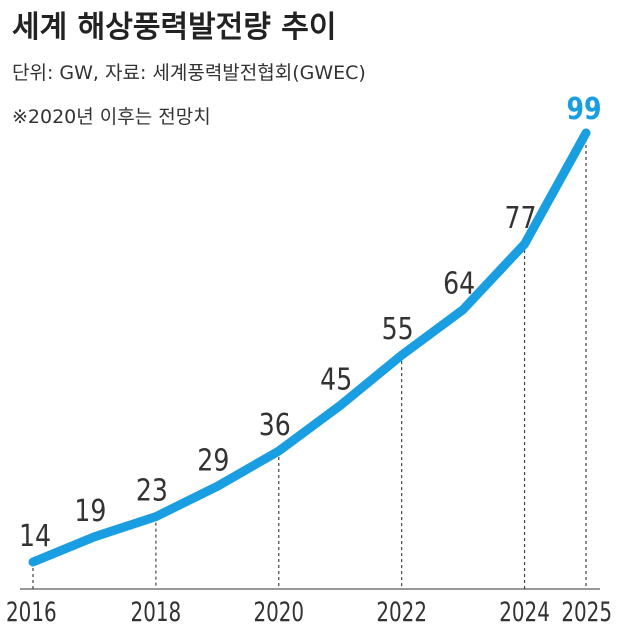 This screenshot has height=627, width=620. Describe the element at coordinates (586, 611) in the screenshot. I see `x-tick-label-2025: 2025` at that location.